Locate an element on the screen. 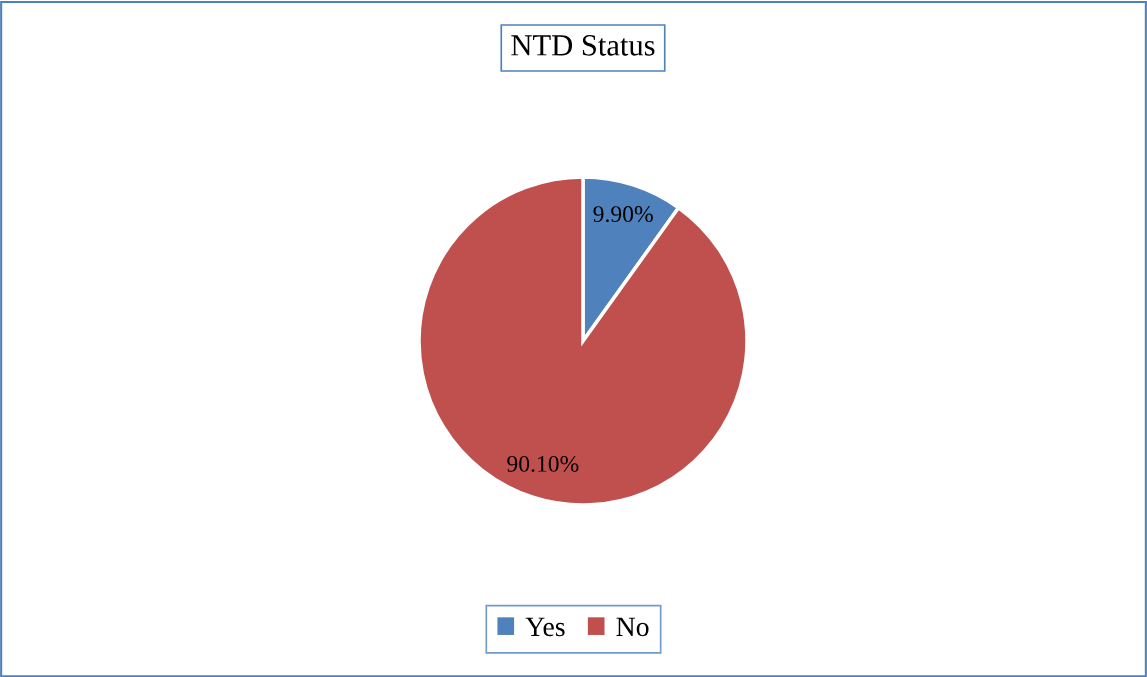  data-label: 9.90% is located at coordinates (623, 214).